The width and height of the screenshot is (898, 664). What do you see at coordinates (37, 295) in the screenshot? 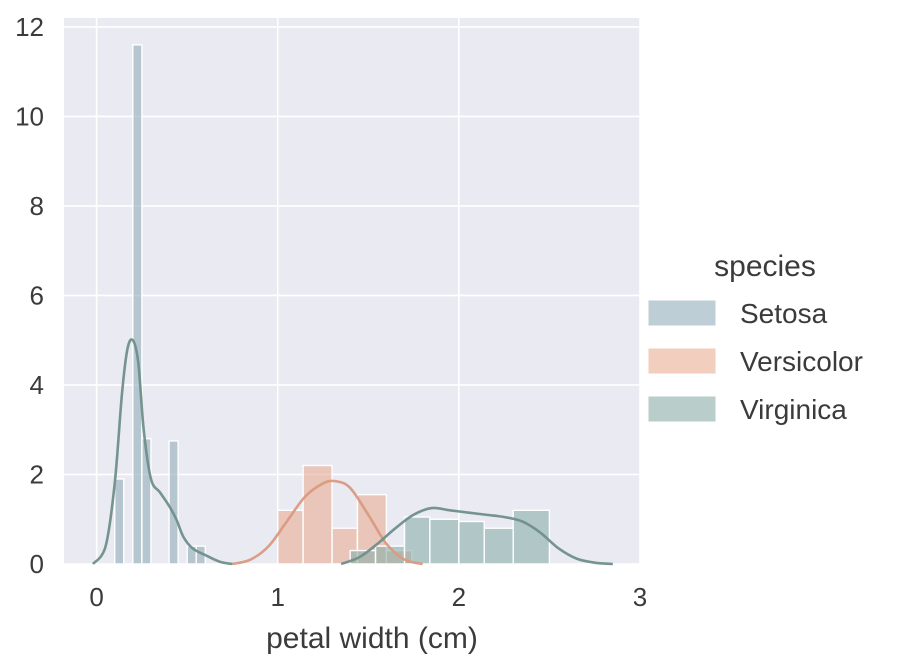
I see `y-tick-label: 6` at bounding box center [37, 295].